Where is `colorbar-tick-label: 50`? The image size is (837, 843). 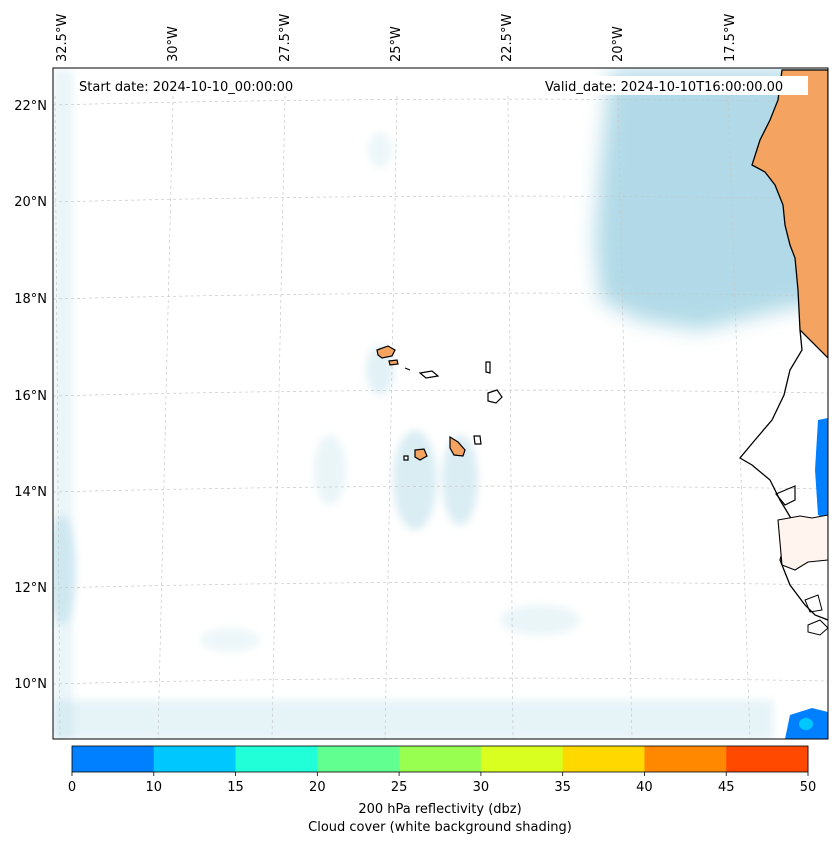 colorbar-tick-label: 50 is located at coordinates (808, 787).